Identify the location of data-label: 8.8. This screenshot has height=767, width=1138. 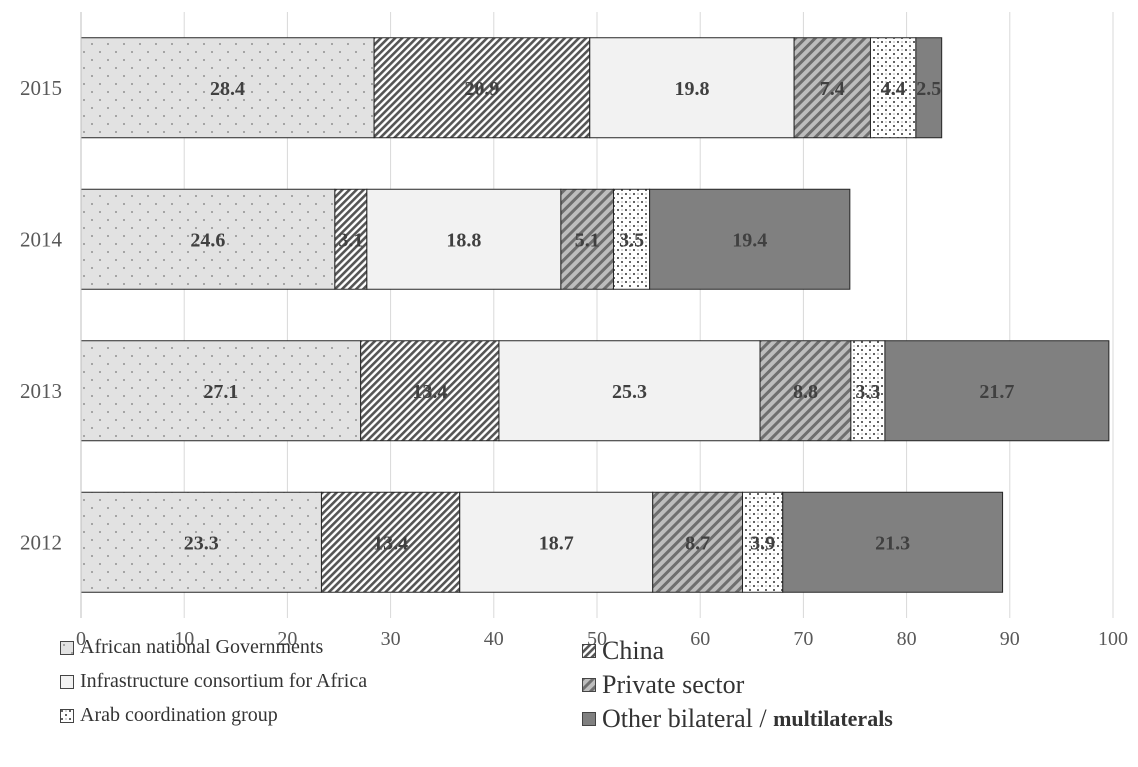
(805, 392).